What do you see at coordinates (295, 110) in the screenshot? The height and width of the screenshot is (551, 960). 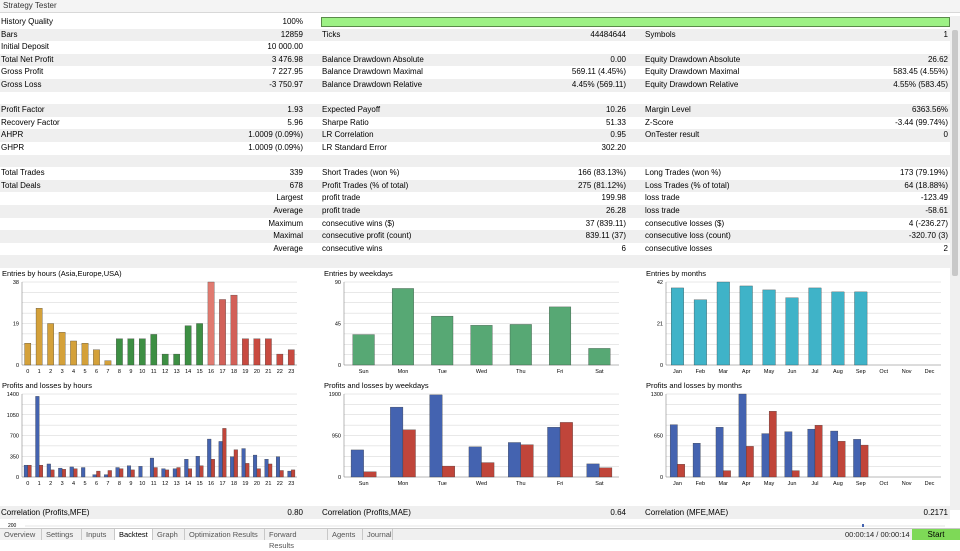 I see `stat-value: 1.93` at bounding box center [295, 110].